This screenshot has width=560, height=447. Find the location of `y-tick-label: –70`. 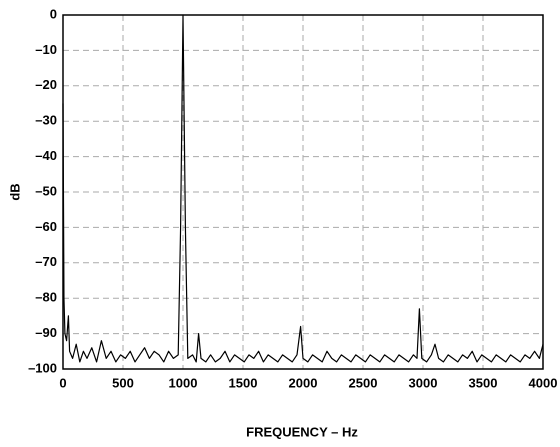

y-tick-label: –70 is located at coordinates (46, 261).